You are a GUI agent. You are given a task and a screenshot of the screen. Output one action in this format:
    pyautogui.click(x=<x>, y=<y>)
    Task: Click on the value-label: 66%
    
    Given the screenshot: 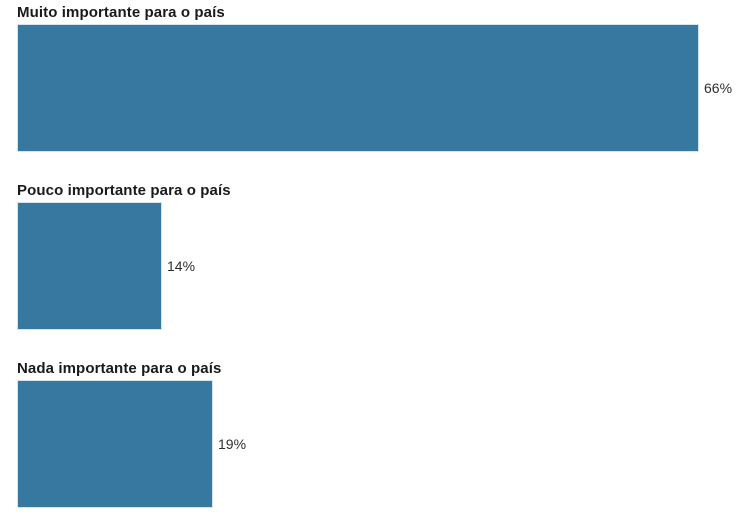 What is the action you would take?
    pyautogui.click(x=718, y=88)
    